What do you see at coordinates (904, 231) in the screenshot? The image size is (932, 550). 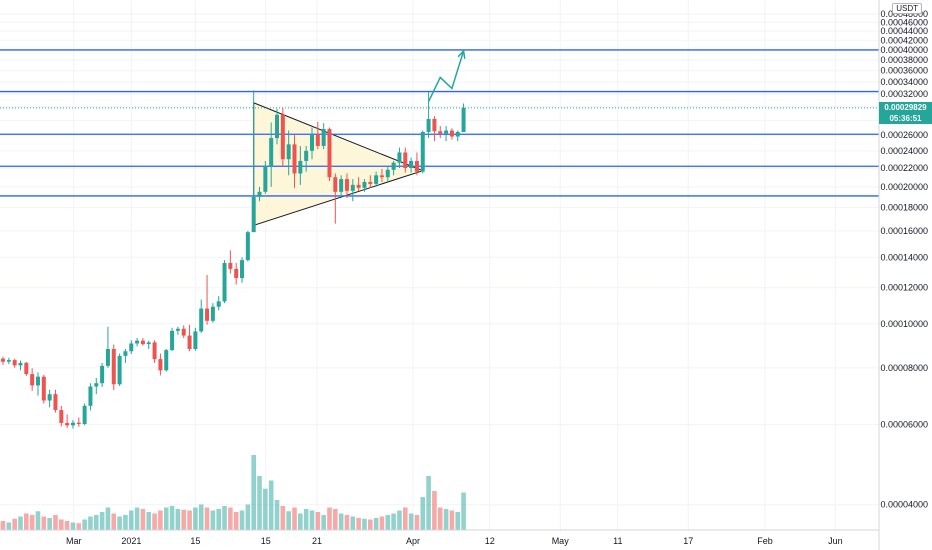 I see `price-tick-label: 0.00016000` at bounding box center [904, 231].